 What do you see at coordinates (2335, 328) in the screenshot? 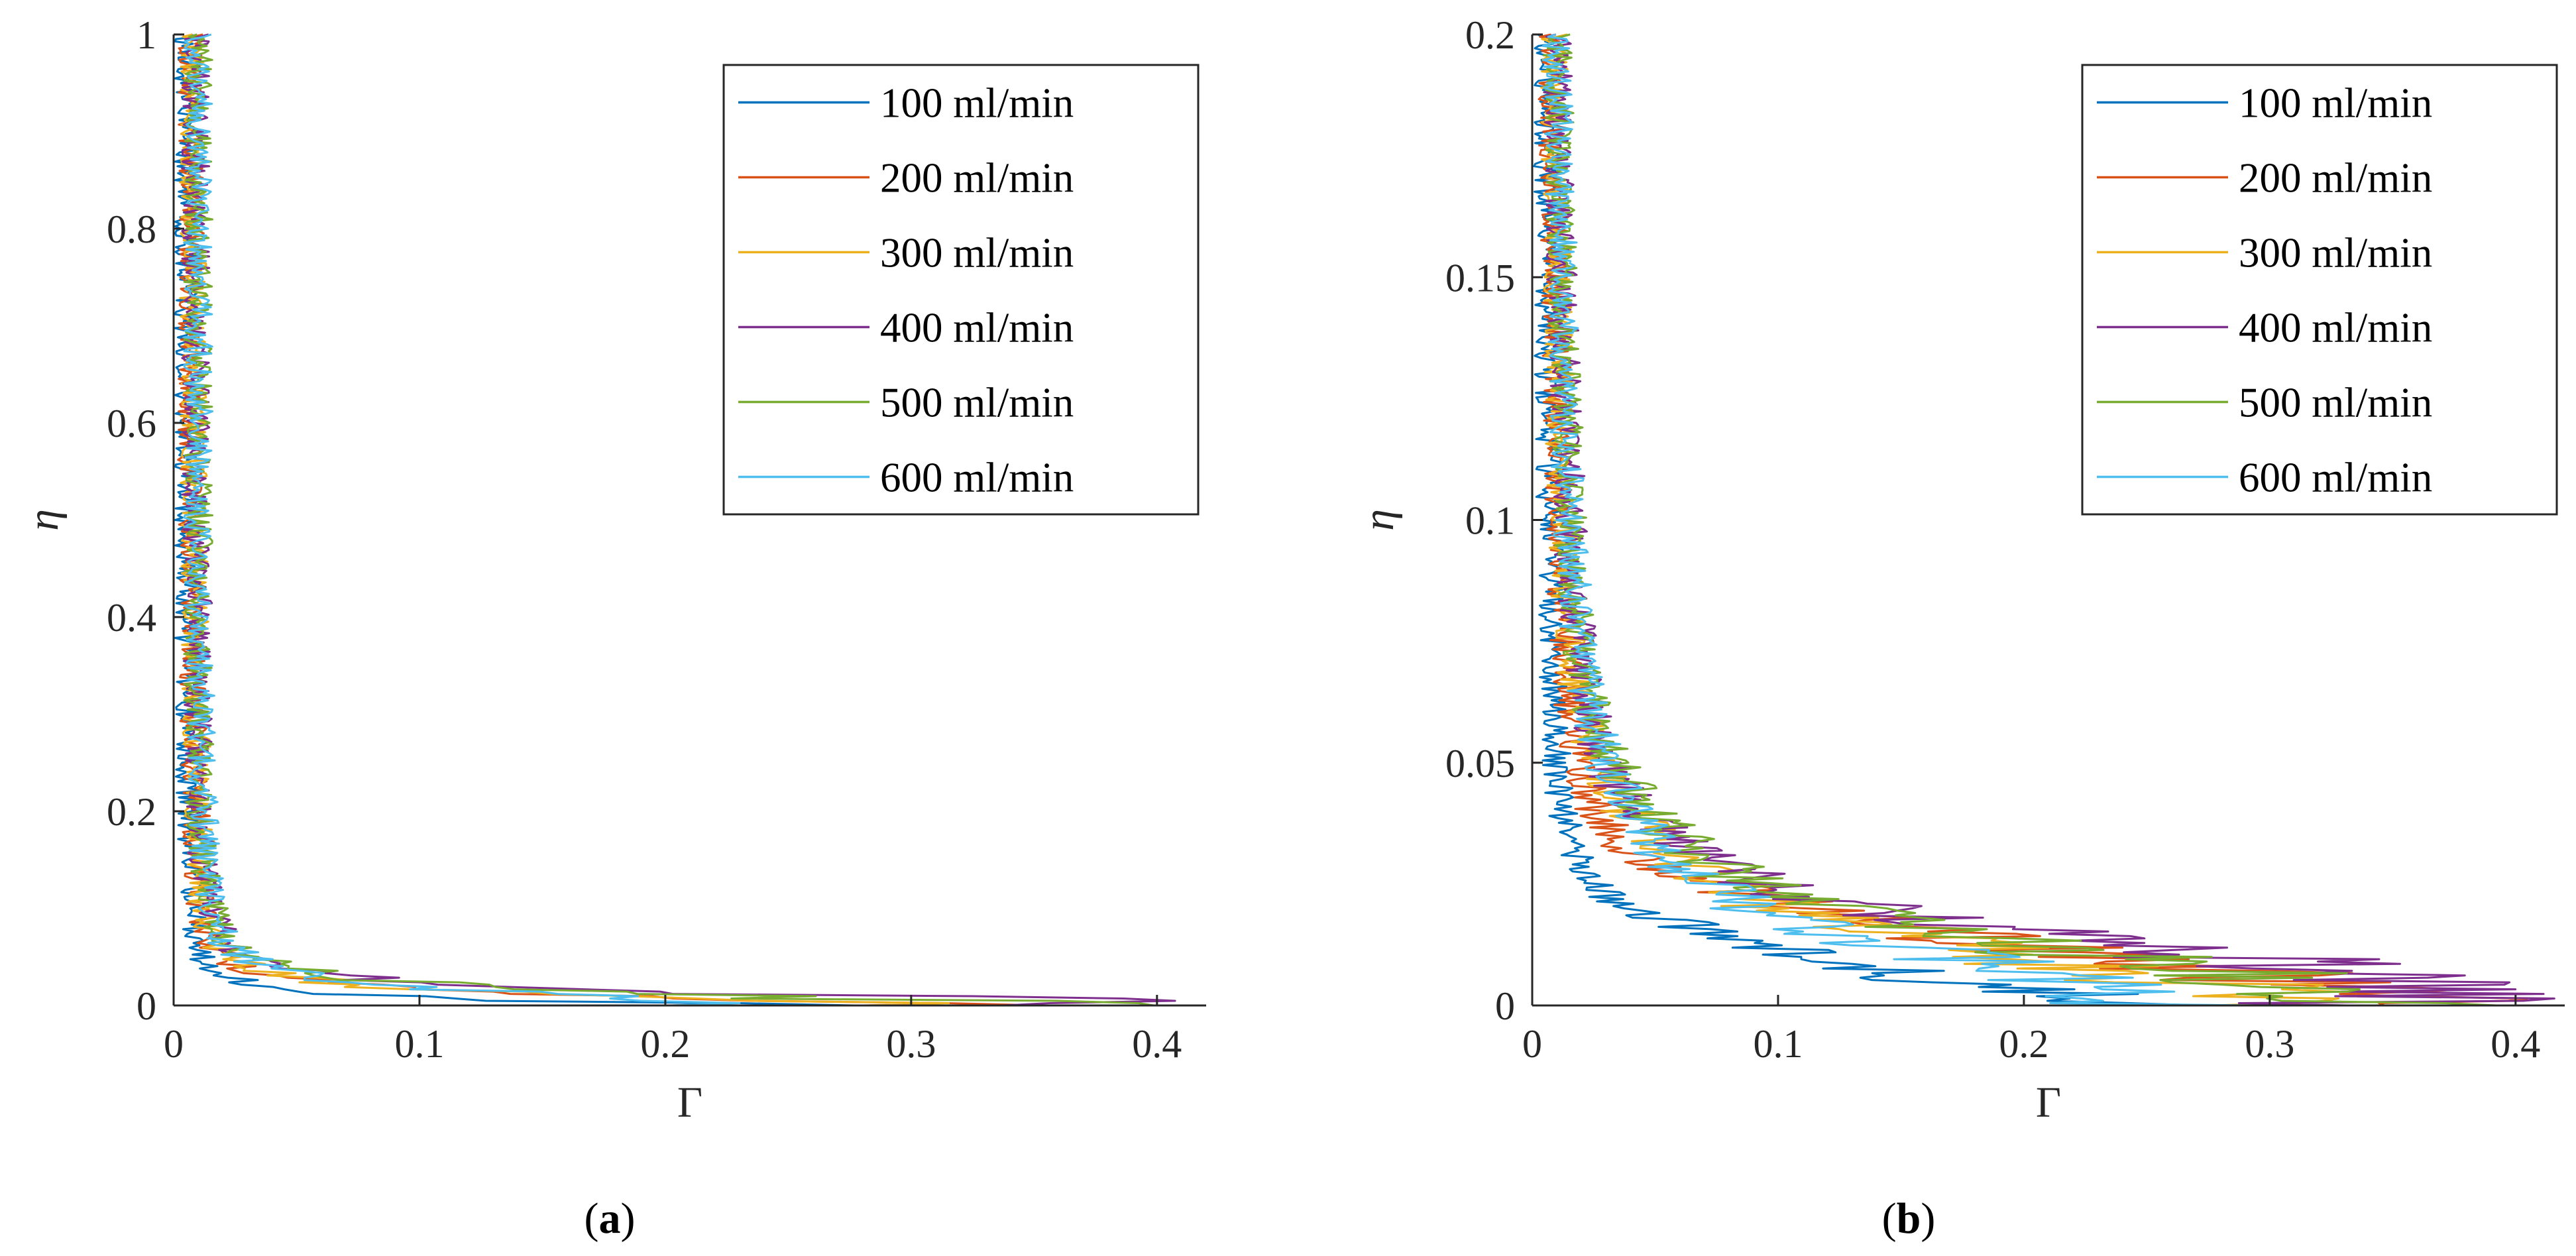
I see `panel-b-legend-label: 400 ml/min` at bounding box center [2335, 328].